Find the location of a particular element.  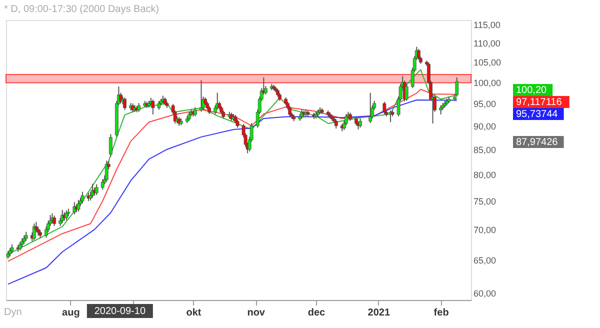

x-tick-label: nov is located at coordinates (256, 313).